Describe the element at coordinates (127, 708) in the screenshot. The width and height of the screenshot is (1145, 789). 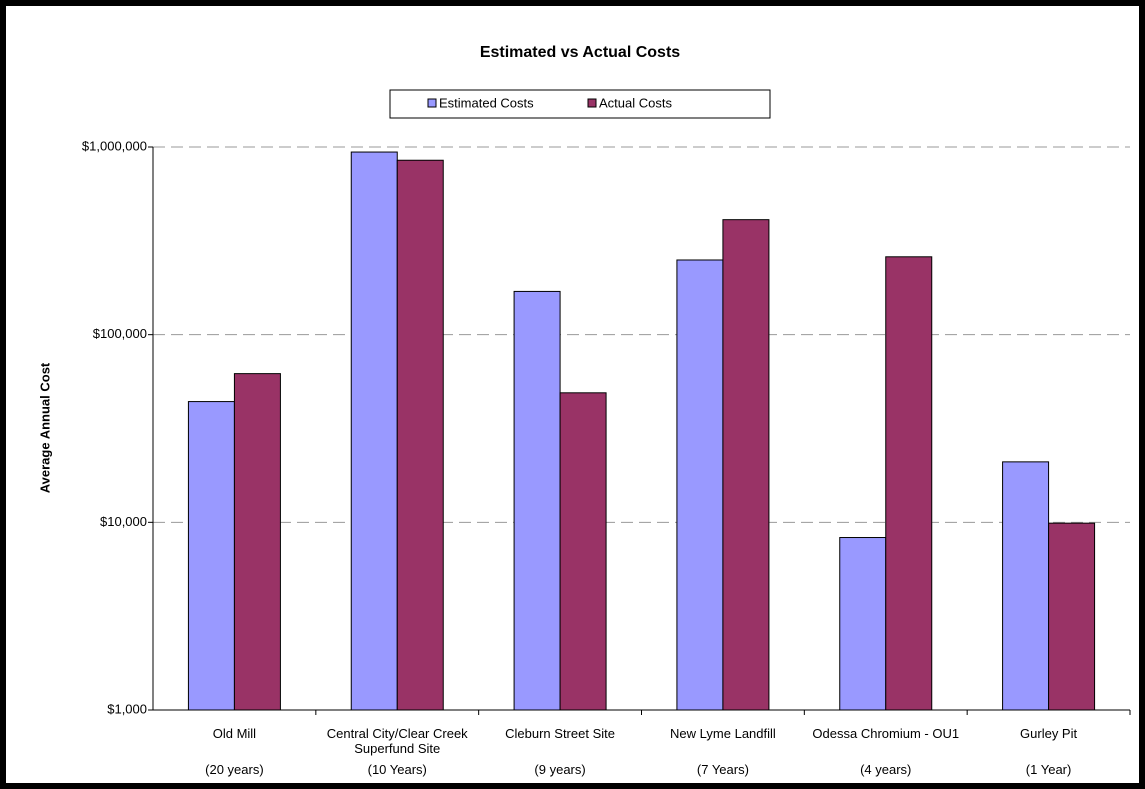
I see `y-tick-label: $1,000` at that location.